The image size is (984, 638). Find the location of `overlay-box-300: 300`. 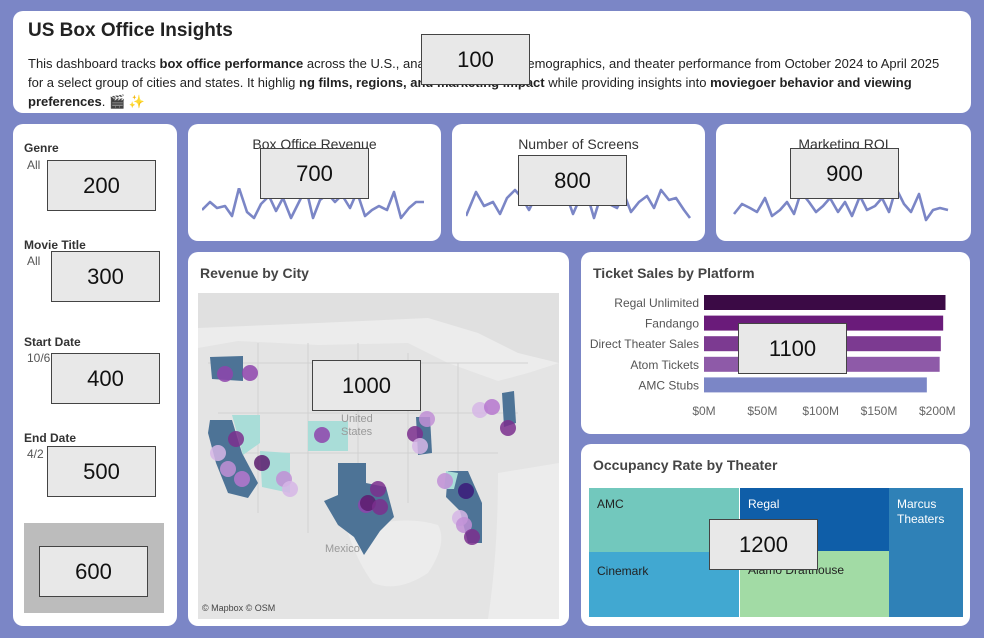

overlay-box-300: 300 is located at coordinates (105, 276).